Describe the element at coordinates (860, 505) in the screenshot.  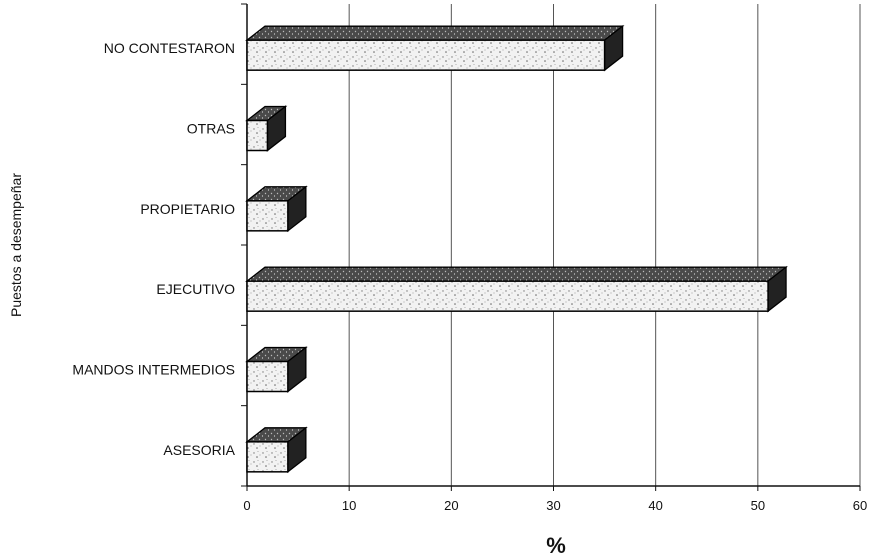
I see `x-tick-label: 60` at that location.